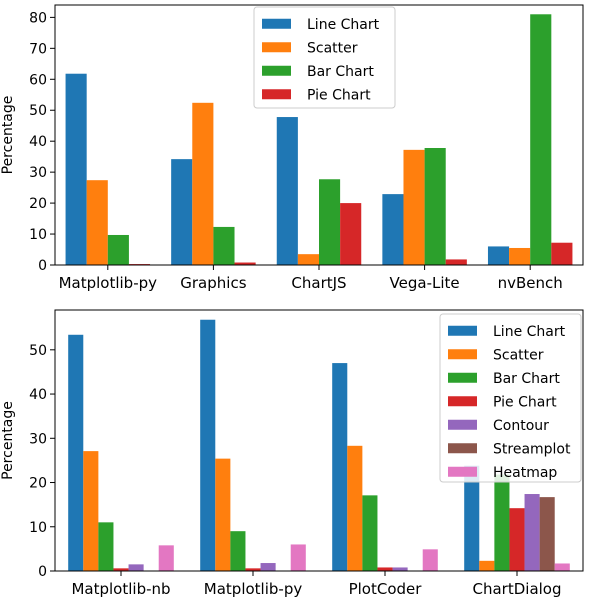 The width and height of the screenshot is (596, 598). What do you see at coordinates (425, 283) in the screenshot?
I see `x-tick-label: Vega-Lite` at bounding box center [425, 283].